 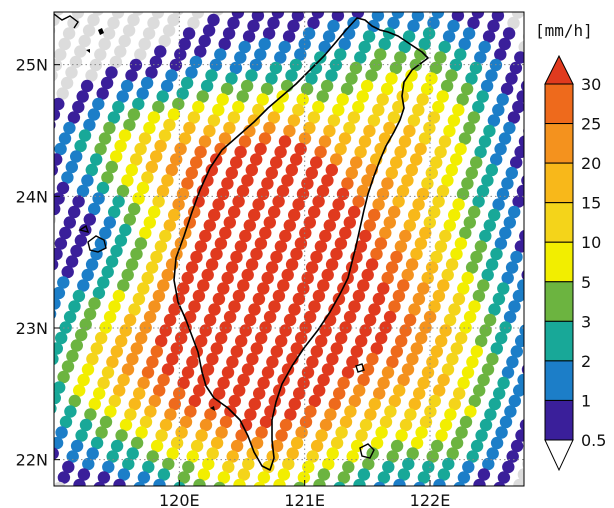 I want to click on colorbar-tick-label: 10, so click(x=591, y=242).